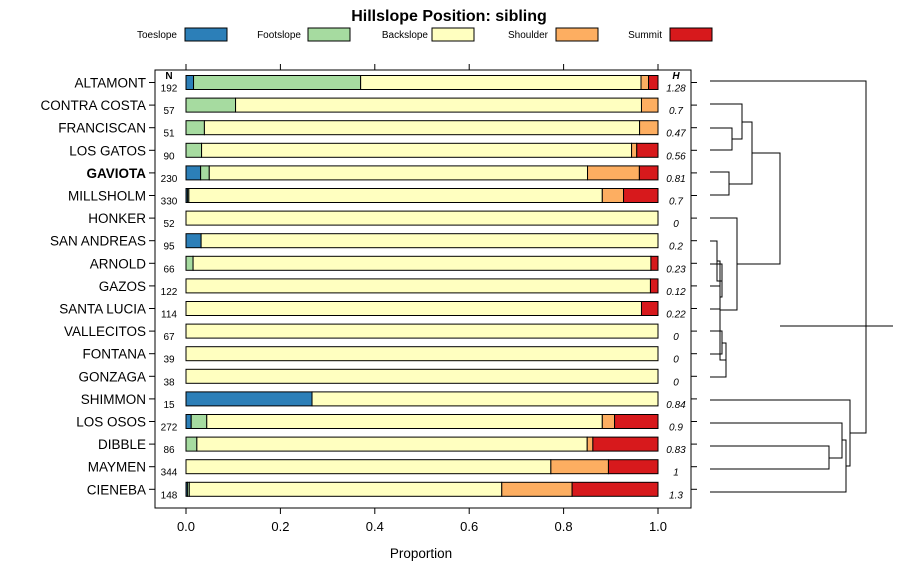 Image resolution: width=900 pixels, height=580 pixels. Describe the element at coordinates (633, 467) in the screenshot. I see `bar-maymen-summit` at that location.